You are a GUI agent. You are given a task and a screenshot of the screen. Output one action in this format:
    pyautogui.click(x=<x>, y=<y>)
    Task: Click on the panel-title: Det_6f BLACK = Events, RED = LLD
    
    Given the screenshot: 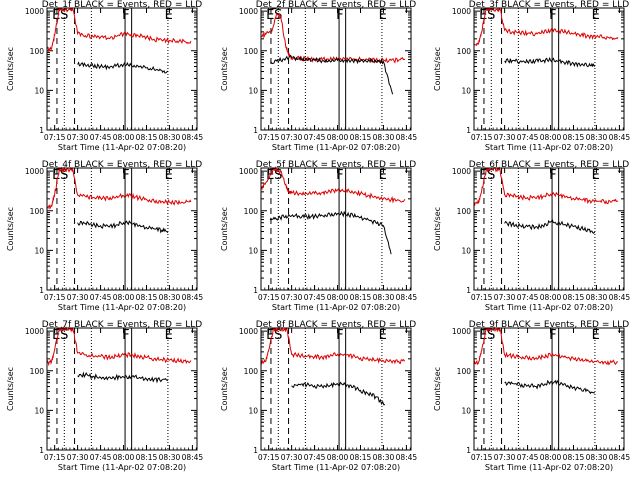 What is the action you would take?
    pyautogui.click(x=549, y=165)
    